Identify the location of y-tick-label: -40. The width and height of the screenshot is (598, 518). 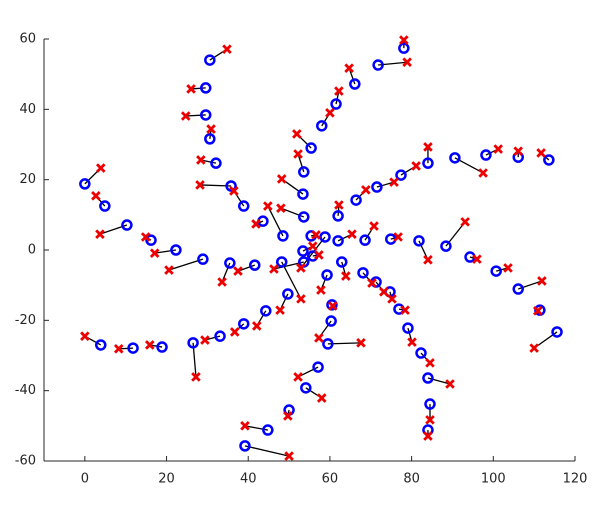
(25, 390).